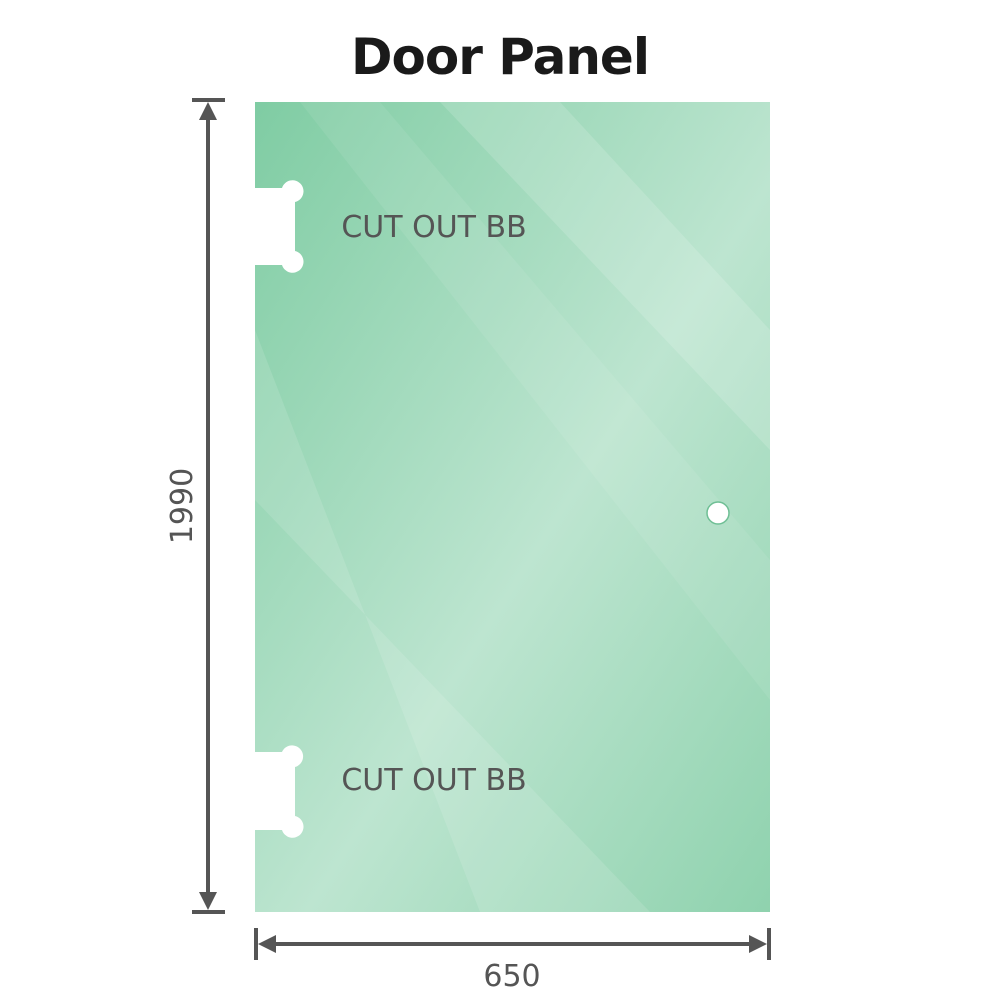 The width and height of the screenshot is (1000, 1000). I want to click on width-label: 650, so click(511, 976).